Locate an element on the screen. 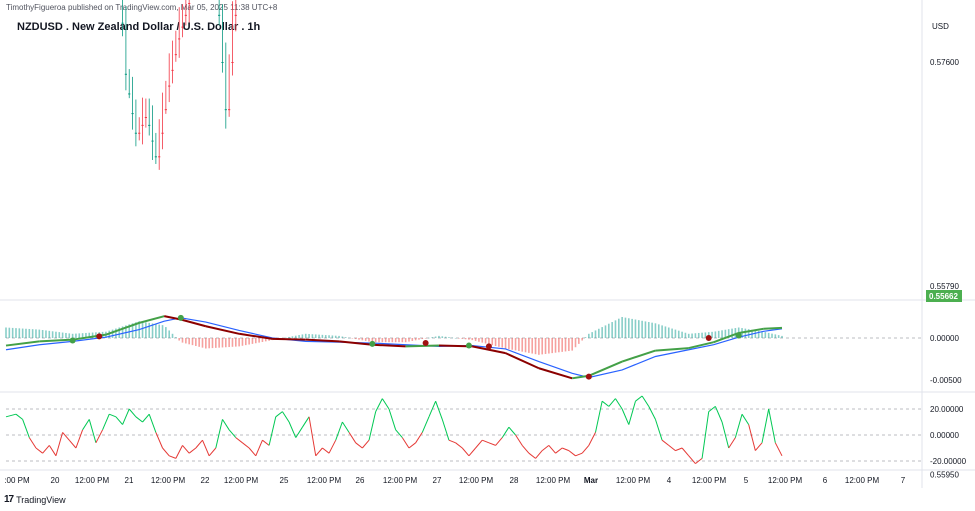 Image resolution: width=975 pixels, height=511 pixels. currency-label: USD is located at coordinates (940, 26).